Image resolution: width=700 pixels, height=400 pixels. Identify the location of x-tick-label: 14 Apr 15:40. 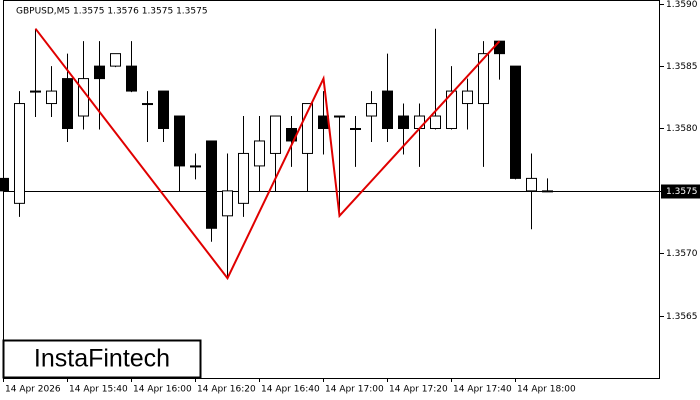
(98, 390).